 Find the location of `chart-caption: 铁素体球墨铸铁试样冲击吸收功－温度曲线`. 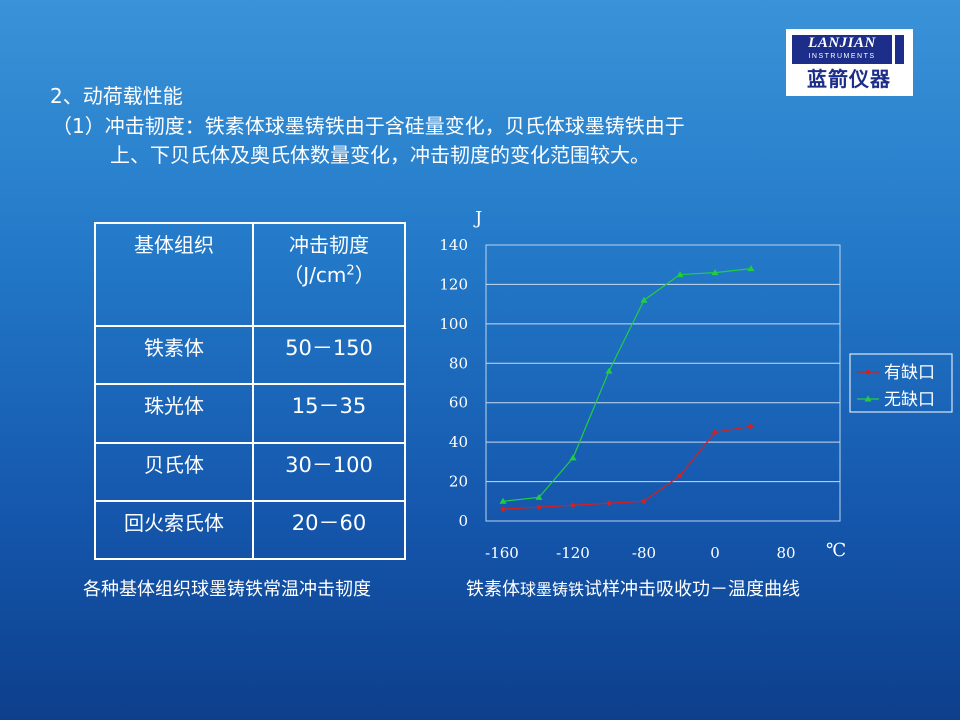

chart-caption: 铁素体球墨铸铁试样冲击吸收功－温度曲线 is located at coordinates (633, 590).